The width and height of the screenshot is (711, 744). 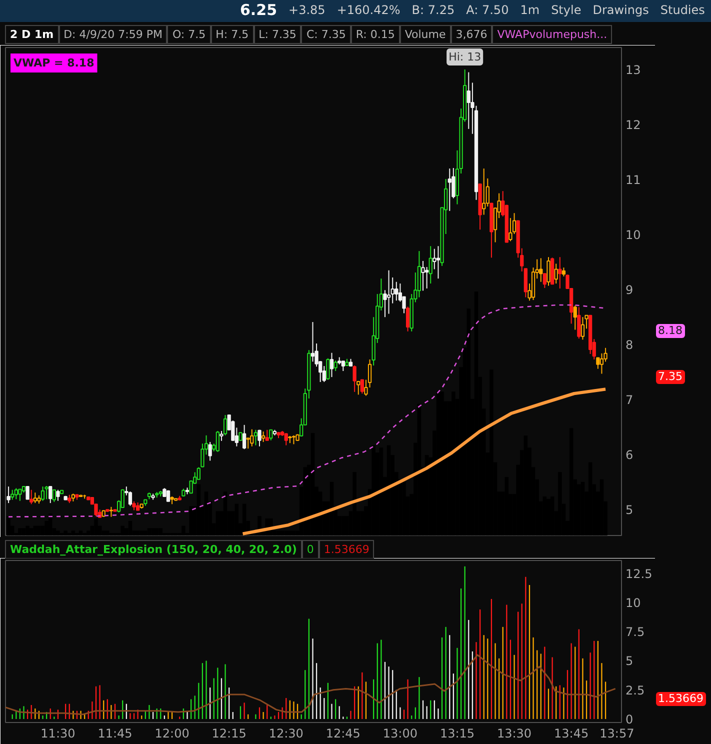 I want to click on text: 7.35, so click(x=670, y=377).